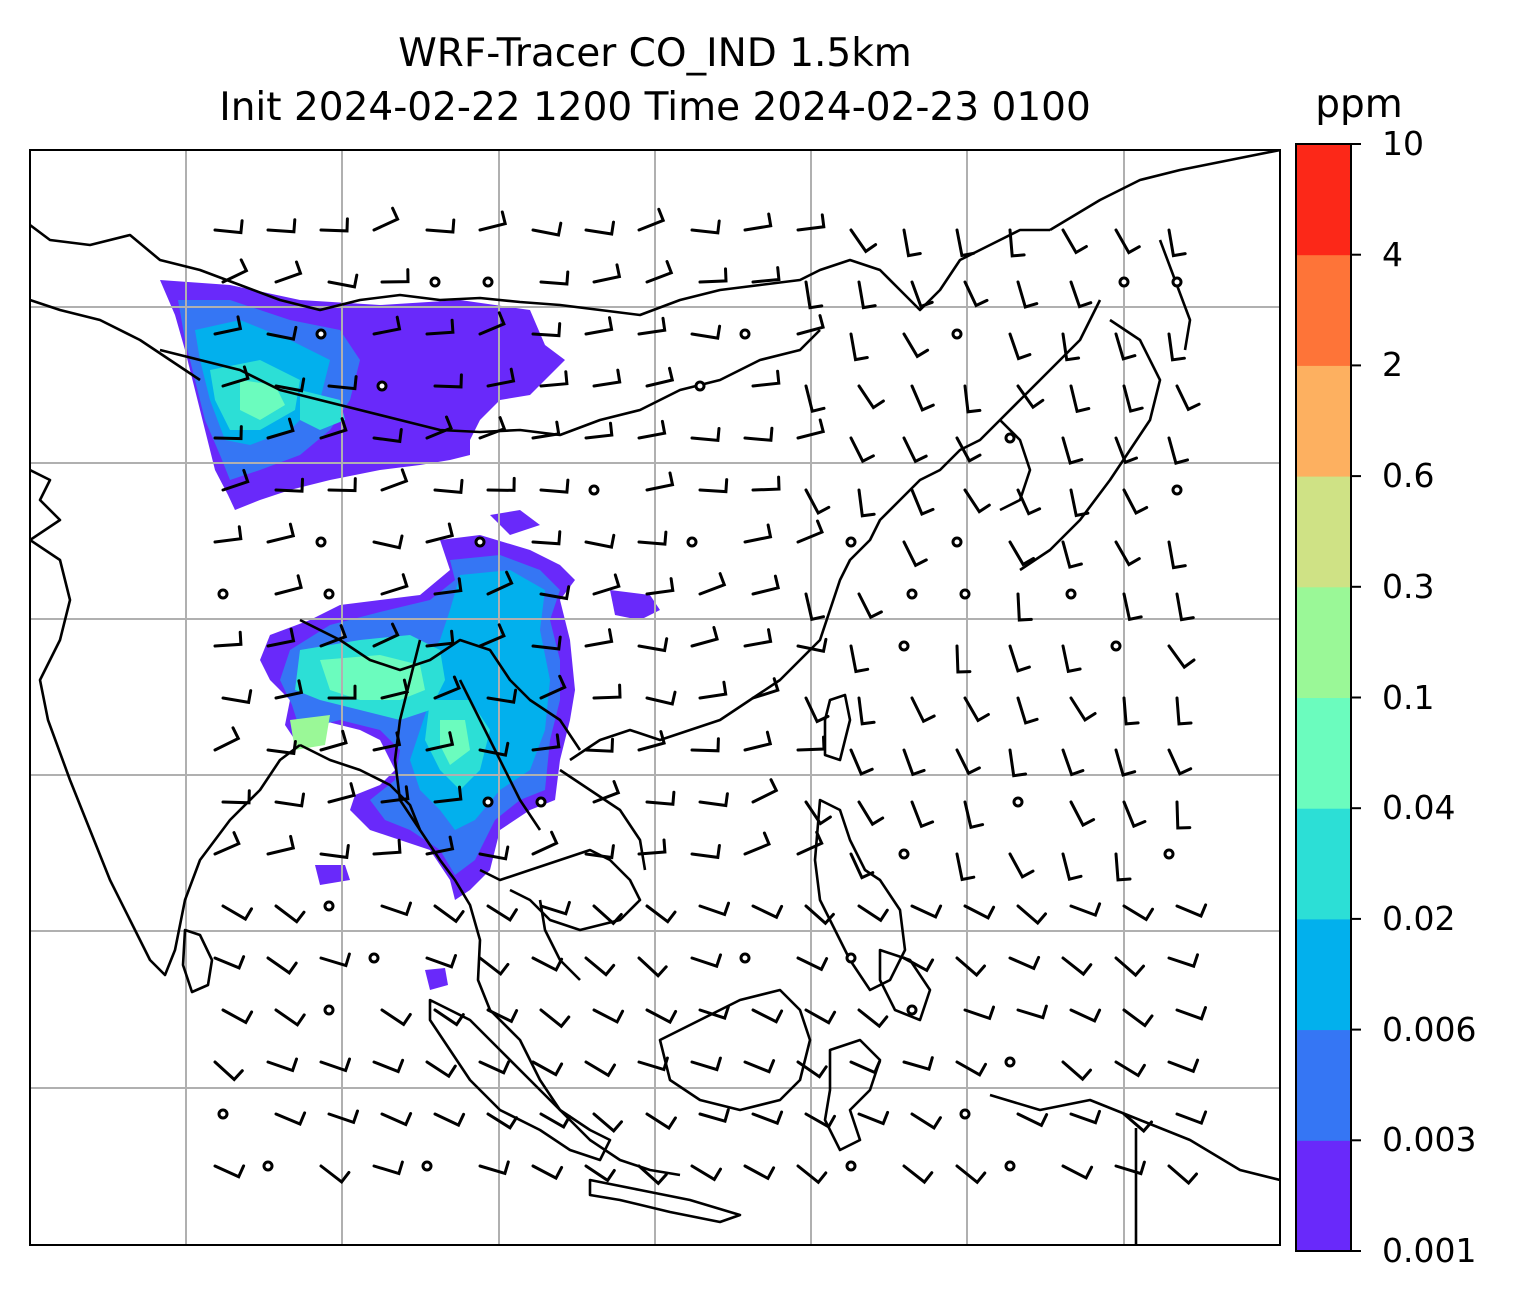 This screenshot has width=1528, height=1306. I want to click on colorbar-tick-label: 0.04, so click(1419, 808).